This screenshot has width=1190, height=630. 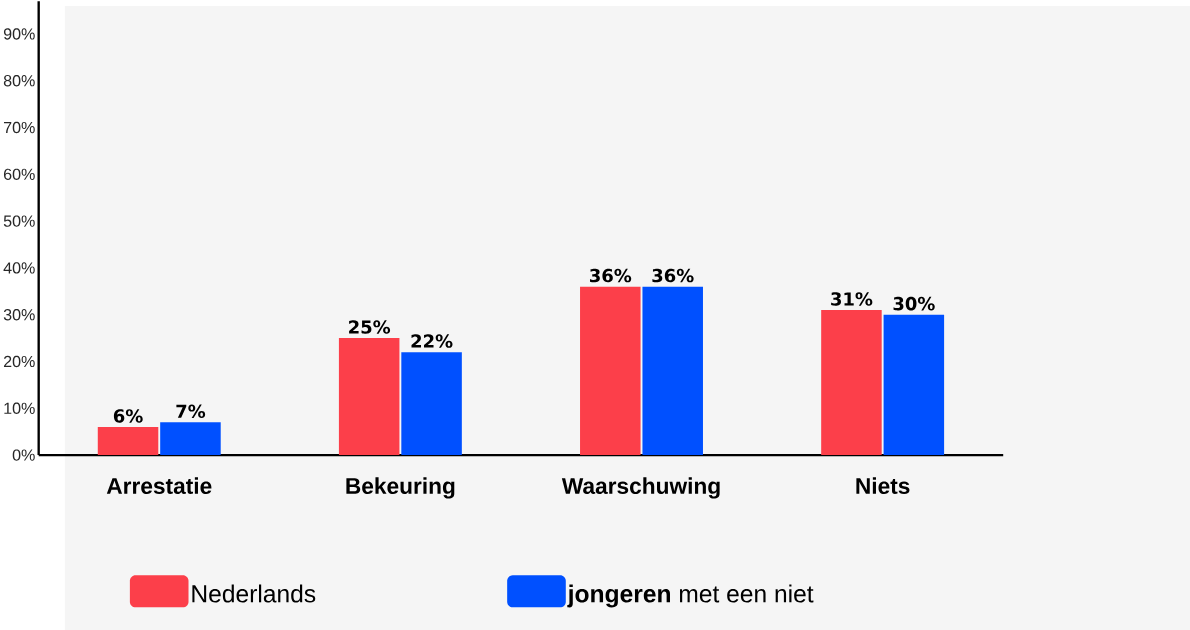 I want to click on legend-label: jongeren met een niet, so click(x=690, y=596).